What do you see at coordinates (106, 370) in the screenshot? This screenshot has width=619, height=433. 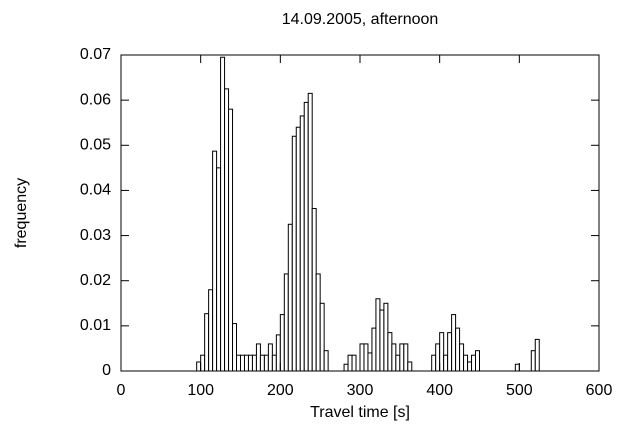 I see `y-tick-label: 0` at bounding box center [106, 370].